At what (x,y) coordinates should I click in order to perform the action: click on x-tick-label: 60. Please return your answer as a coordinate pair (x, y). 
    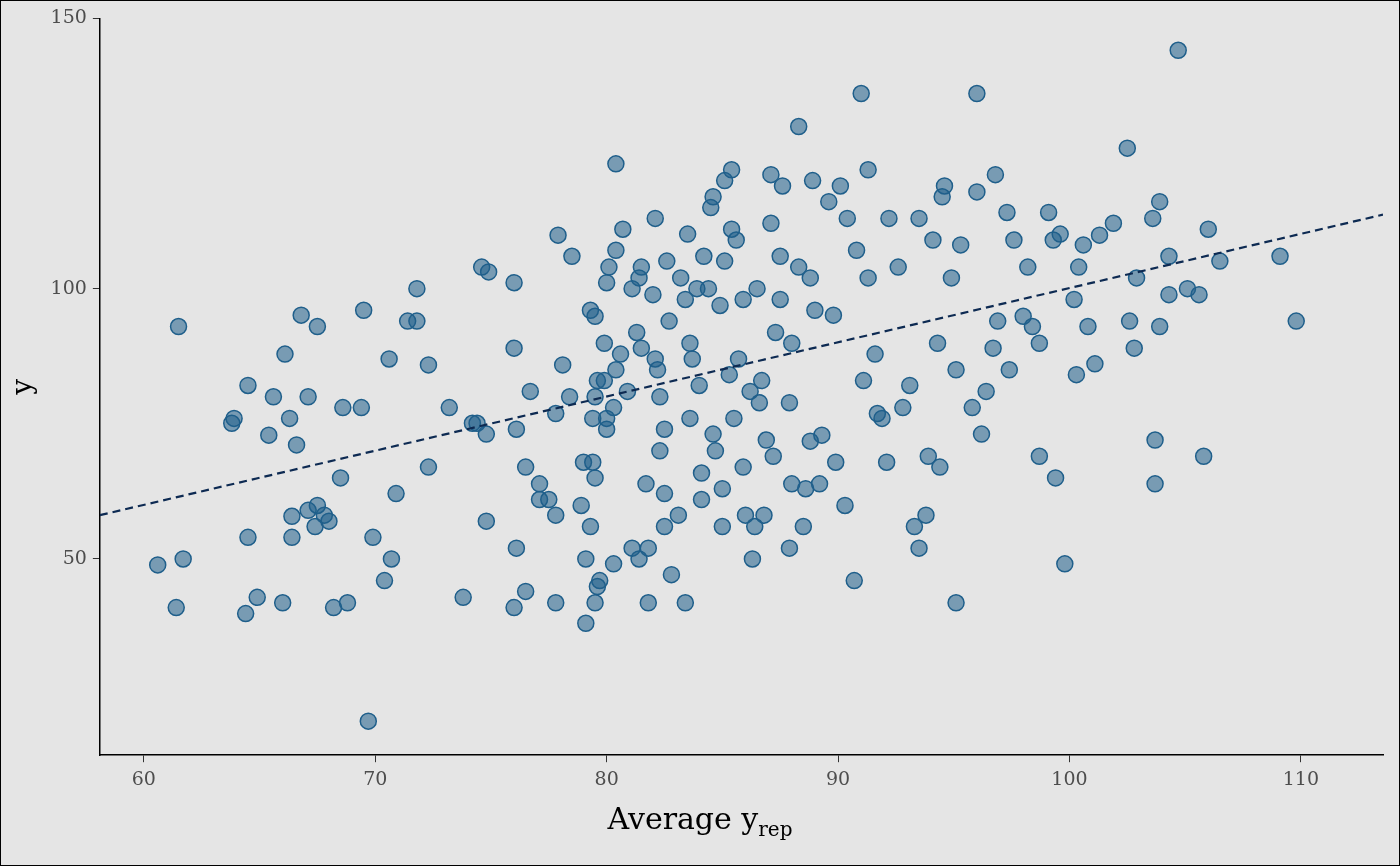
    Looking at the image, I should click on (143, 777).